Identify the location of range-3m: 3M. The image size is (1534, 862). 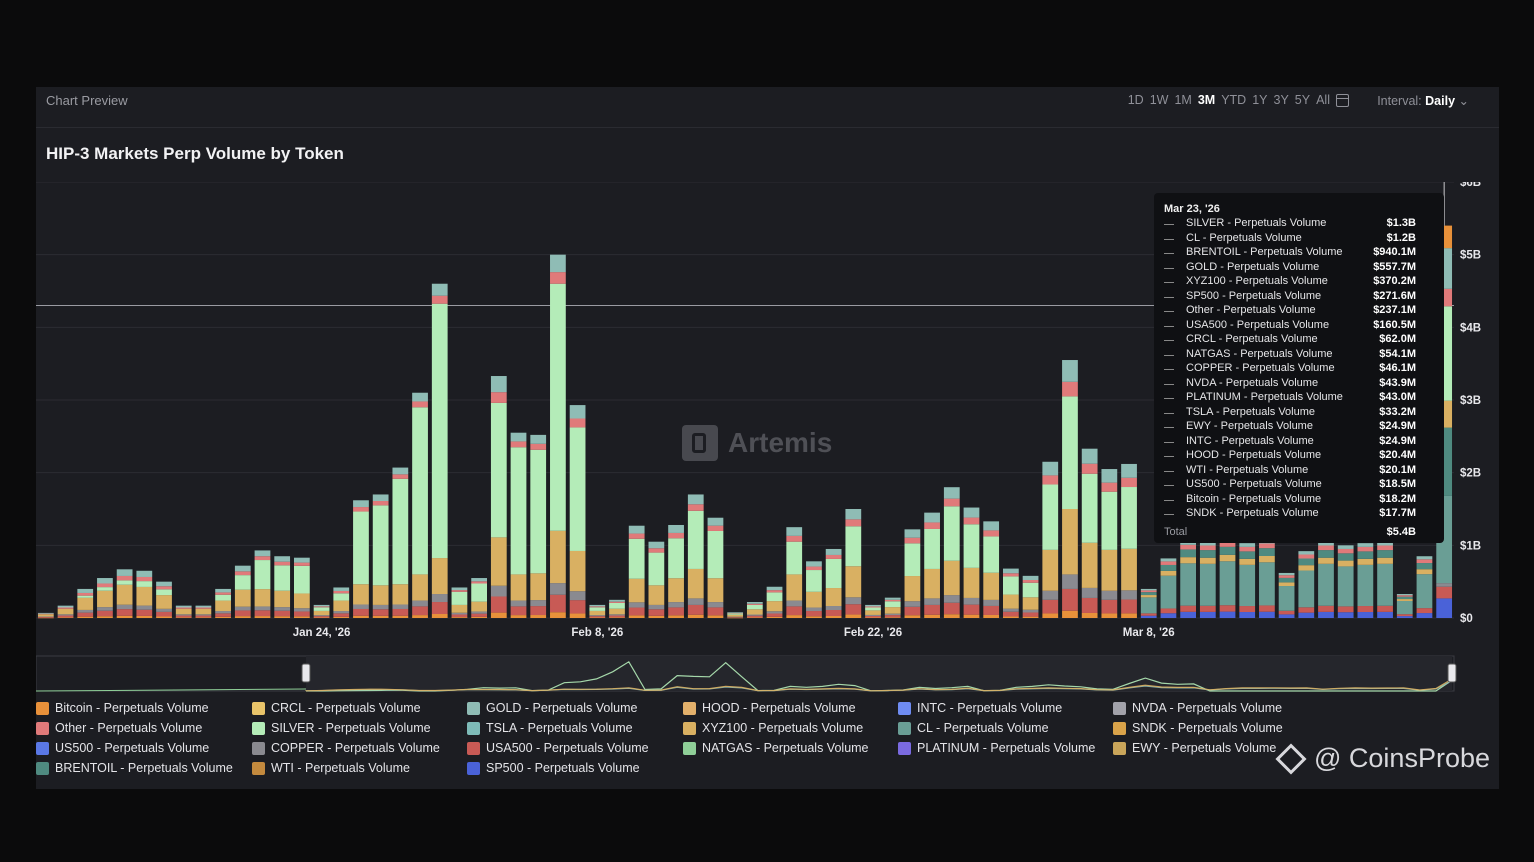
(1206, 100).